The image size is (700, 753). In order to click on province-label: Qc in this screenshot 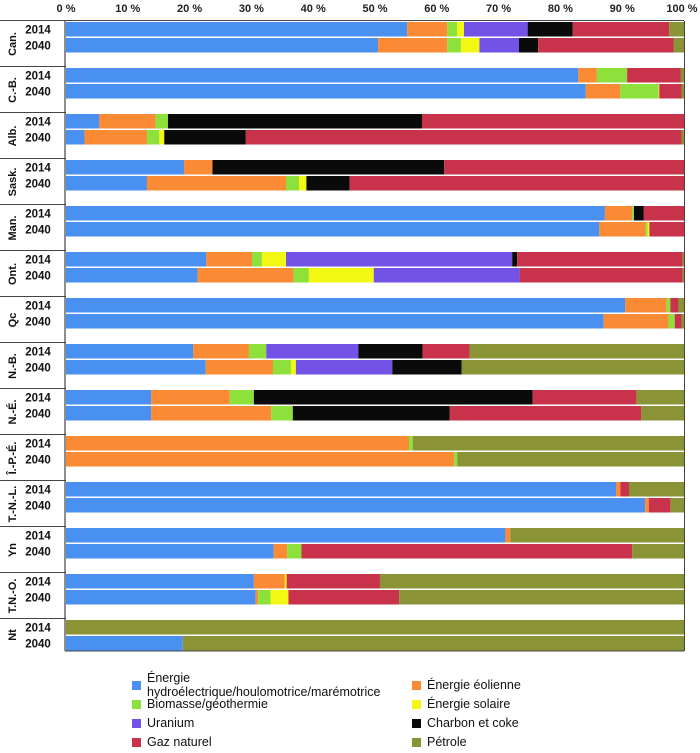, I will do `click(13, 320)`.